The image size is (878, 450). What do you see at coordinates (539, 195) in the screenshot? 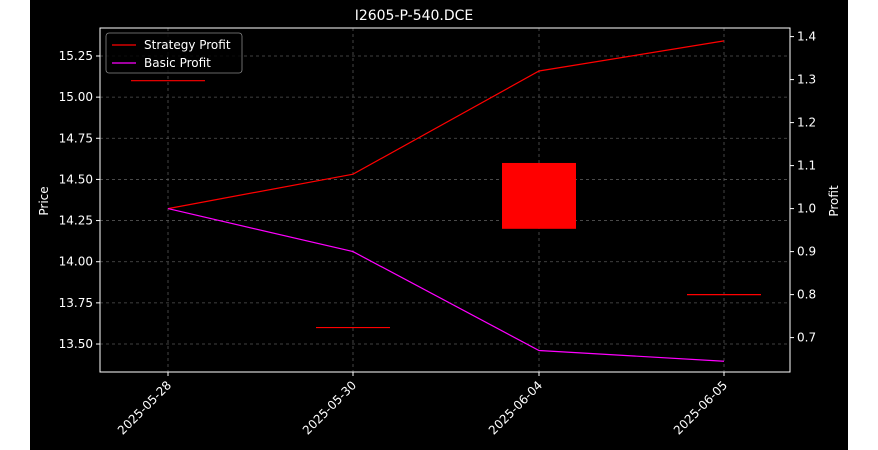
I see `candle-body` at bounding box center [539, 195].